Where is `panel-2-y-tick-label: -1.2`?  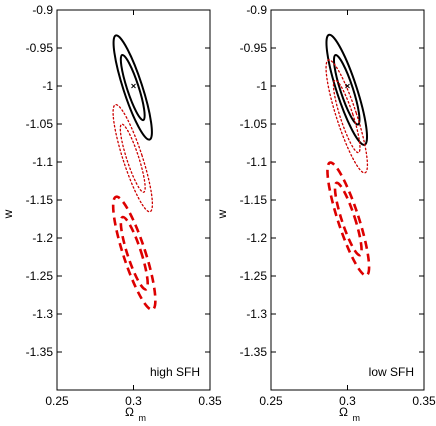 panel-2-y-tick-label: -1.2 is located at coordinates (256, 238).